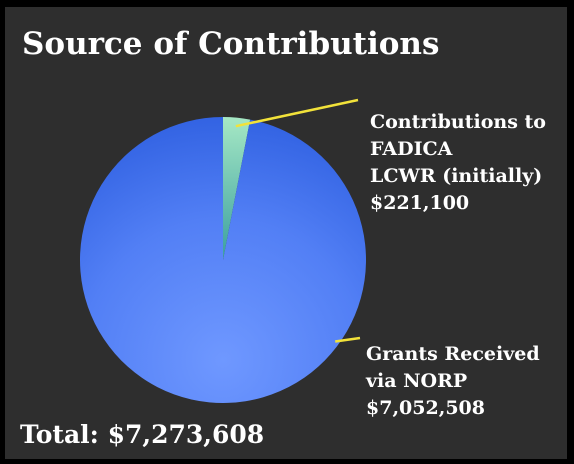  Describe the element at coordinates (425, 408) in the screenshot. I see `slice-label-line: $7,052,508` at that location.